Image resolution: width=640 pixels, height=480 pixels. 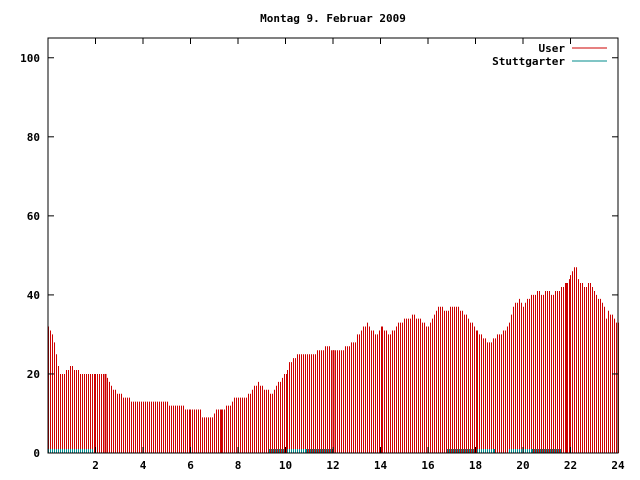 What do you see at coordinates (143, 465) in the screenshot?
I see `x-tick-label: 4` at bounding box center [143, 465].